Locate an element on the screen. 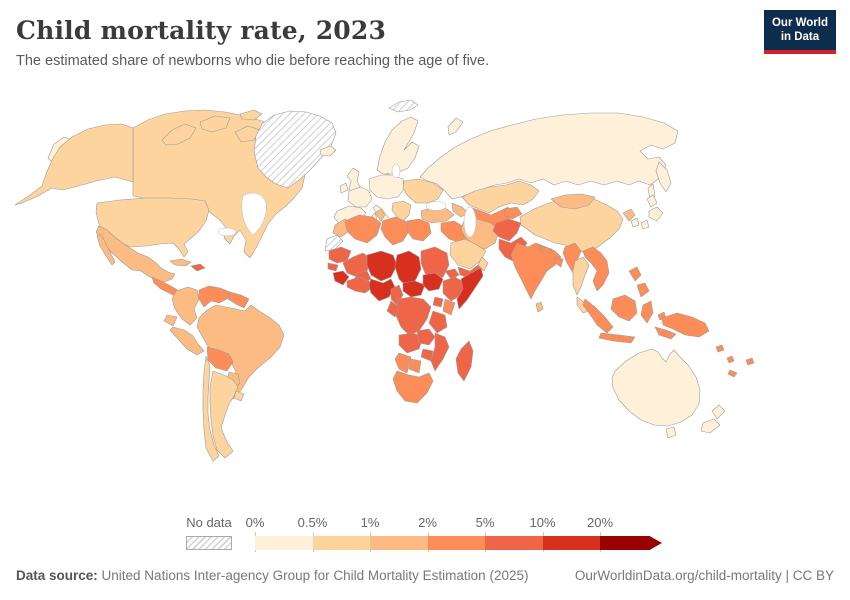 The height and width of the screenshot is (600, 850). country-central-europe is located at coordinates (386, 187).